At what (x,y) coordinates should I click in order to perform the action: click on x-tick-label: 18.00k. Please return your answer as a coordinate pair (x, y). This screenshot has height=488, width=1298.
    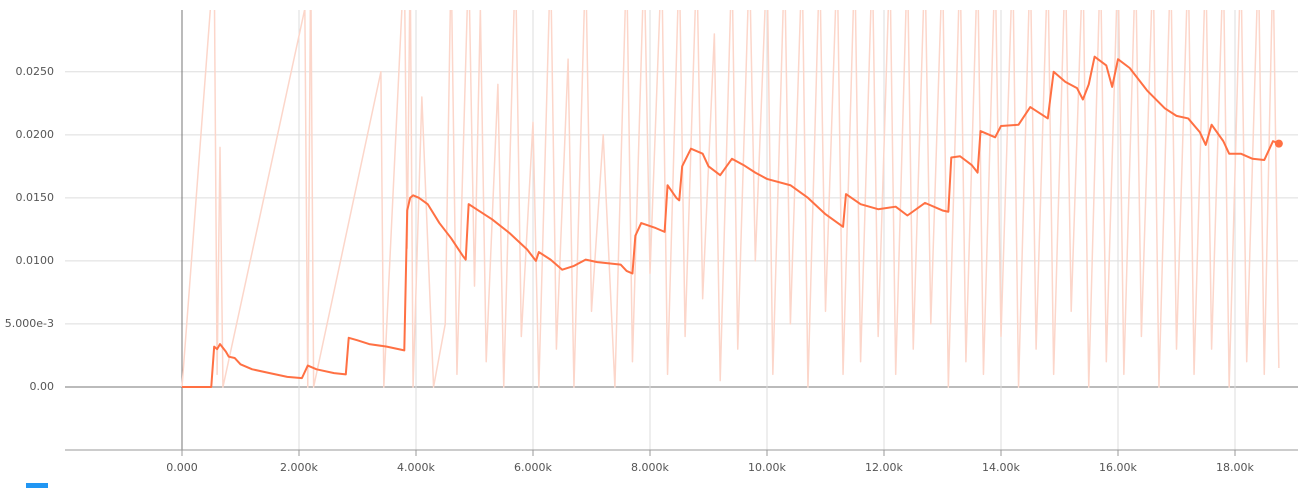
    Looking at the image, I should click on (1235, 467).